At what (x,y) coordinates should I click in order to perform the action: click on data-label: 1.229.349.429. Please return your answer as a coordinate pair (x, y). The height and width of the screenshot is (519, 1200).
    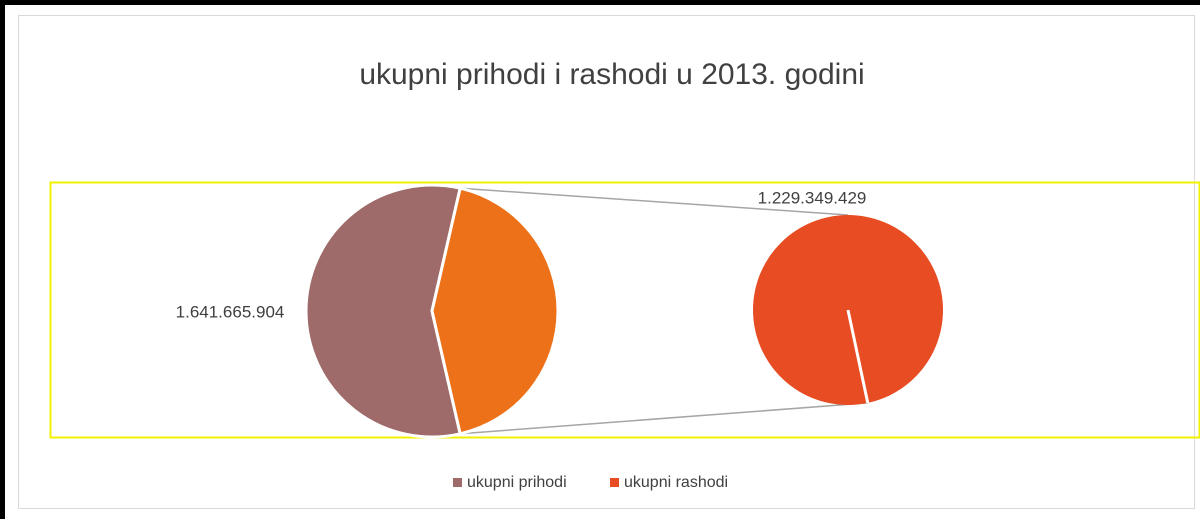
    Looking at the image, I should click on (812, 197).